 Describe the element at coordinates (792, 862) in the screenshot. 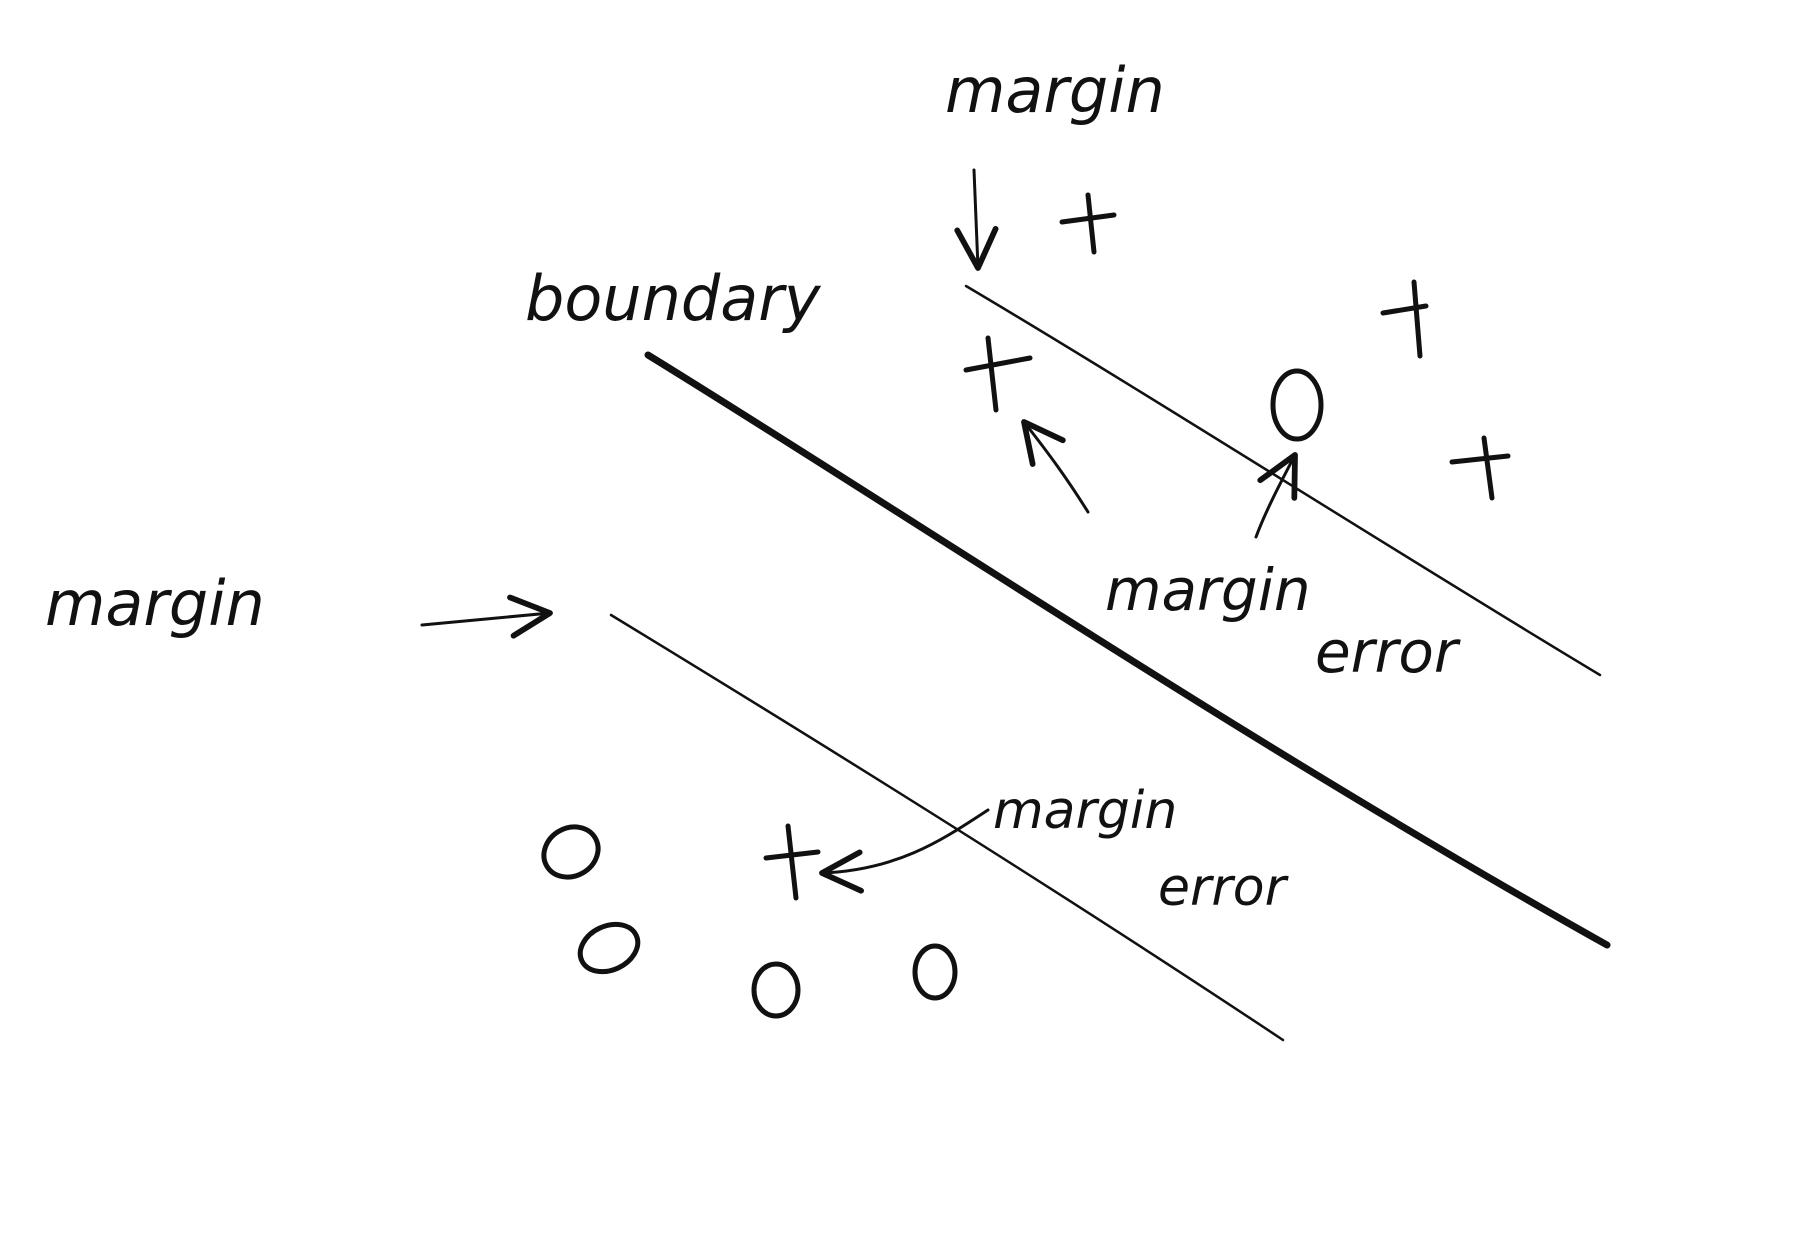

I see `plus-marker-margin-error-lower` at that location.